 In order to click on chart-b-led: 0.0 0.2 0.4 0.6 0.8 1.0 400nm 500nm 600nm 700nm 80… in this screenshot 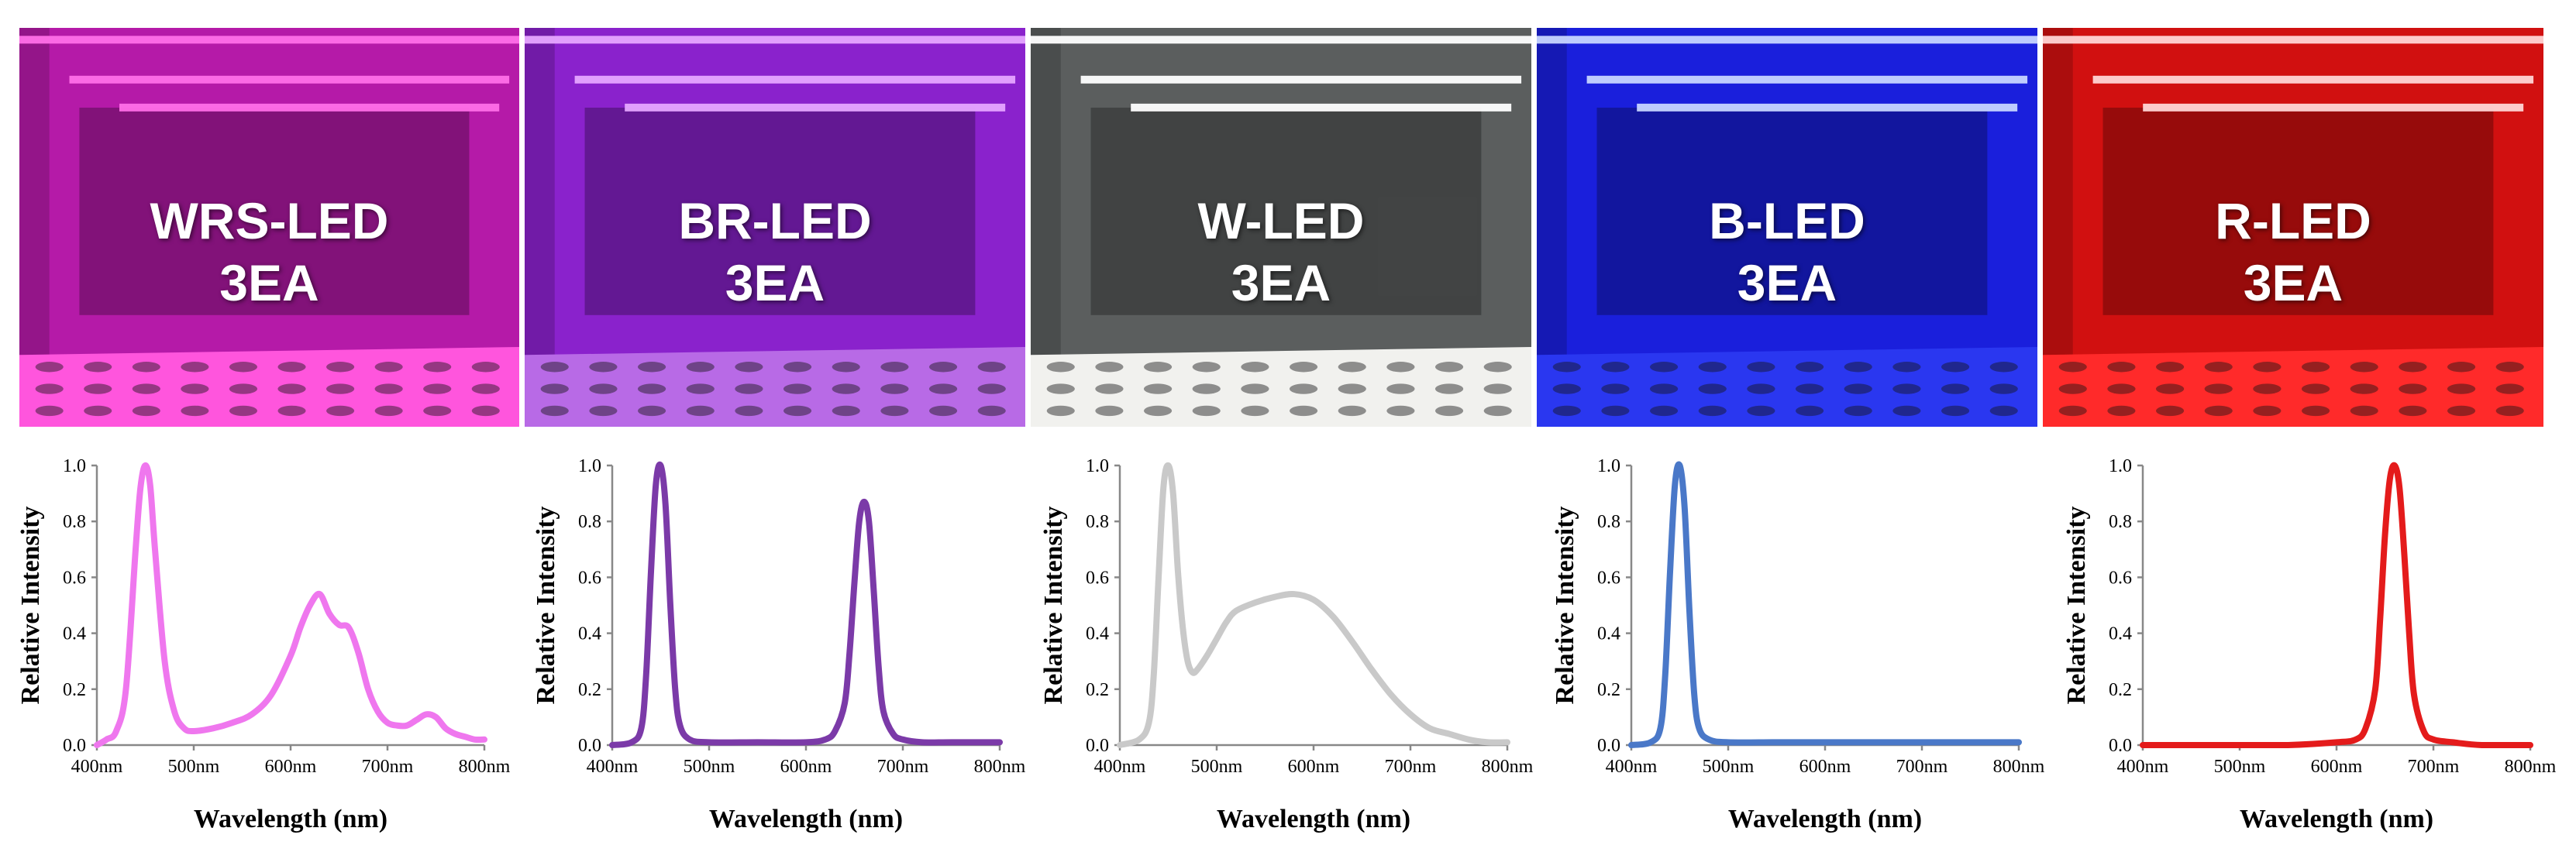, I will do `click(1790, 641)`.